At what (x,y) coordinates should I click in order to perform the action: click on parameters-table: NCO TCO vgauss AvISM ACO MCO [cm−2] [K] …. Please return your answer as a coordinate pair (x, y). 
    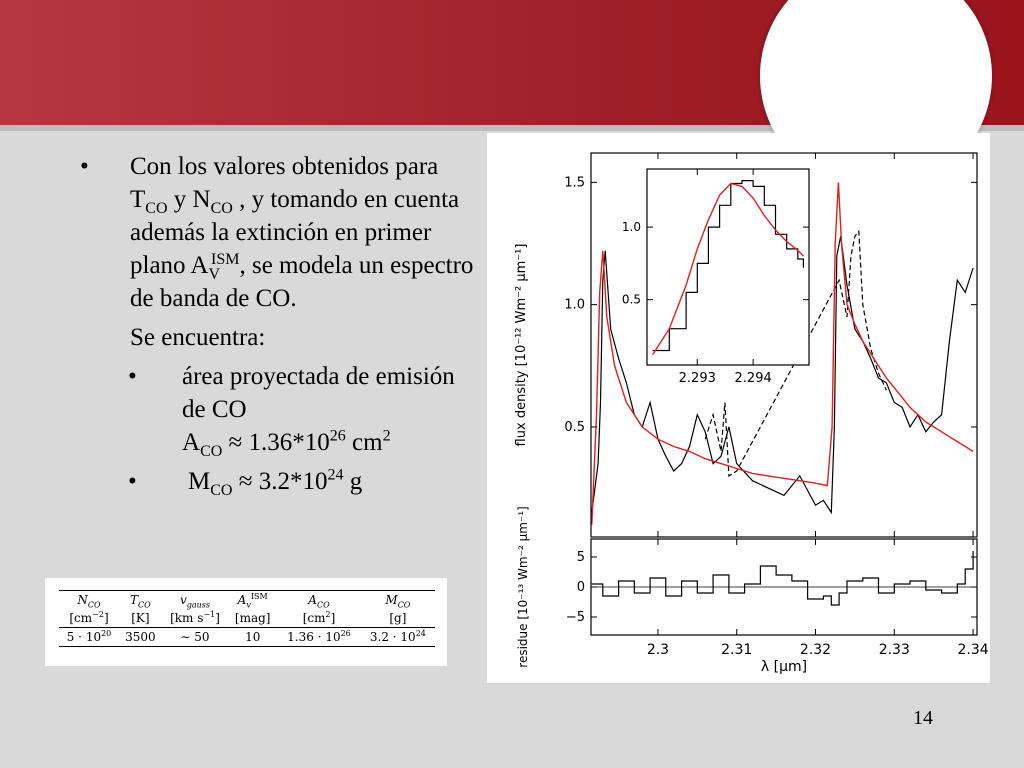
    Looking at the image, I should click on (246, 622).